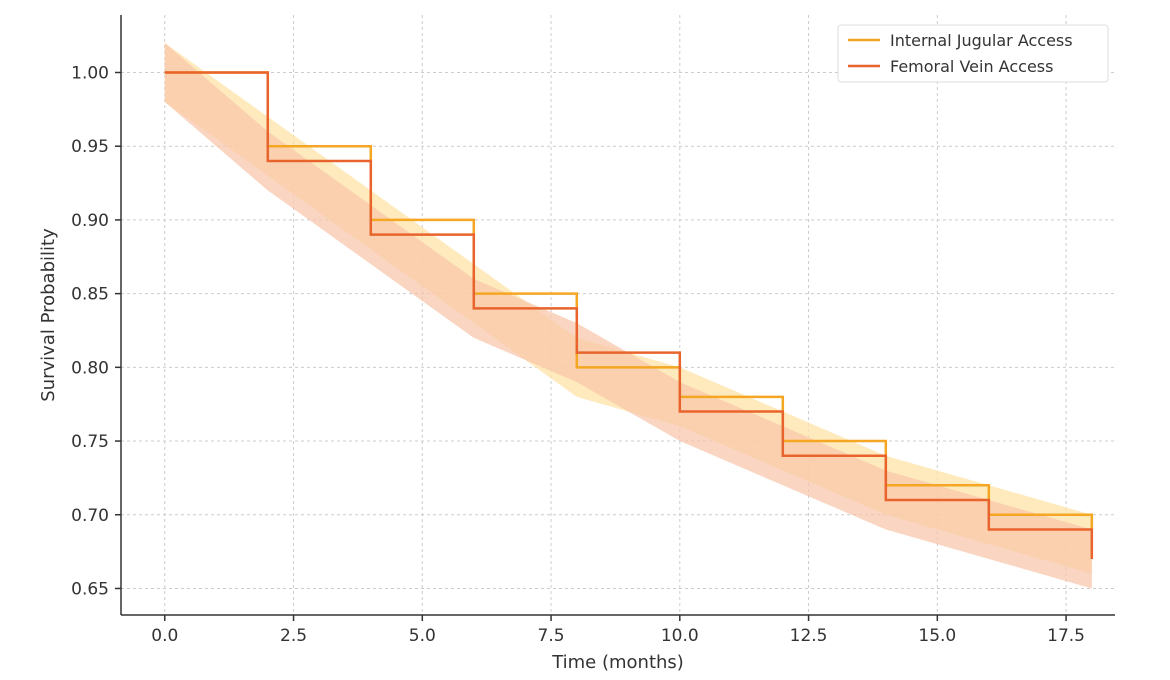 This screenshot has height=680, width=1170. What do you see at coordinates (48, 315) in the screenshot?
I see `y-axis-label: Survival Probability` at bounding box center [48, 315].